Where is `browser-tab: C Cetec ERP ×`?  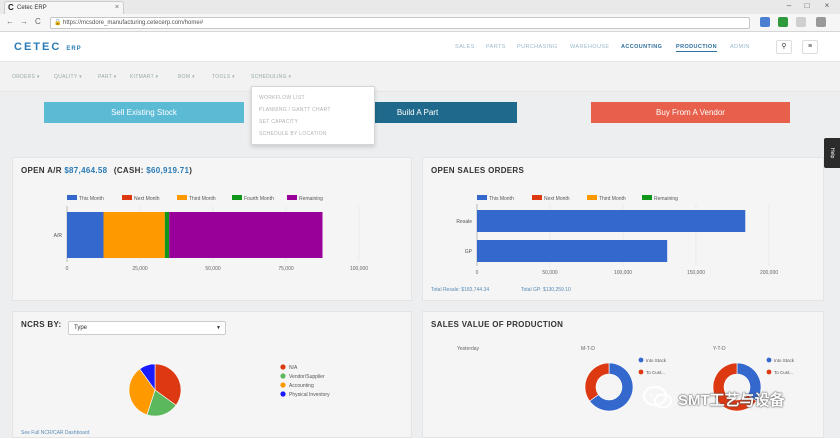 browser-tab: C Cetec ERP × is located at coordinates (64, 7).